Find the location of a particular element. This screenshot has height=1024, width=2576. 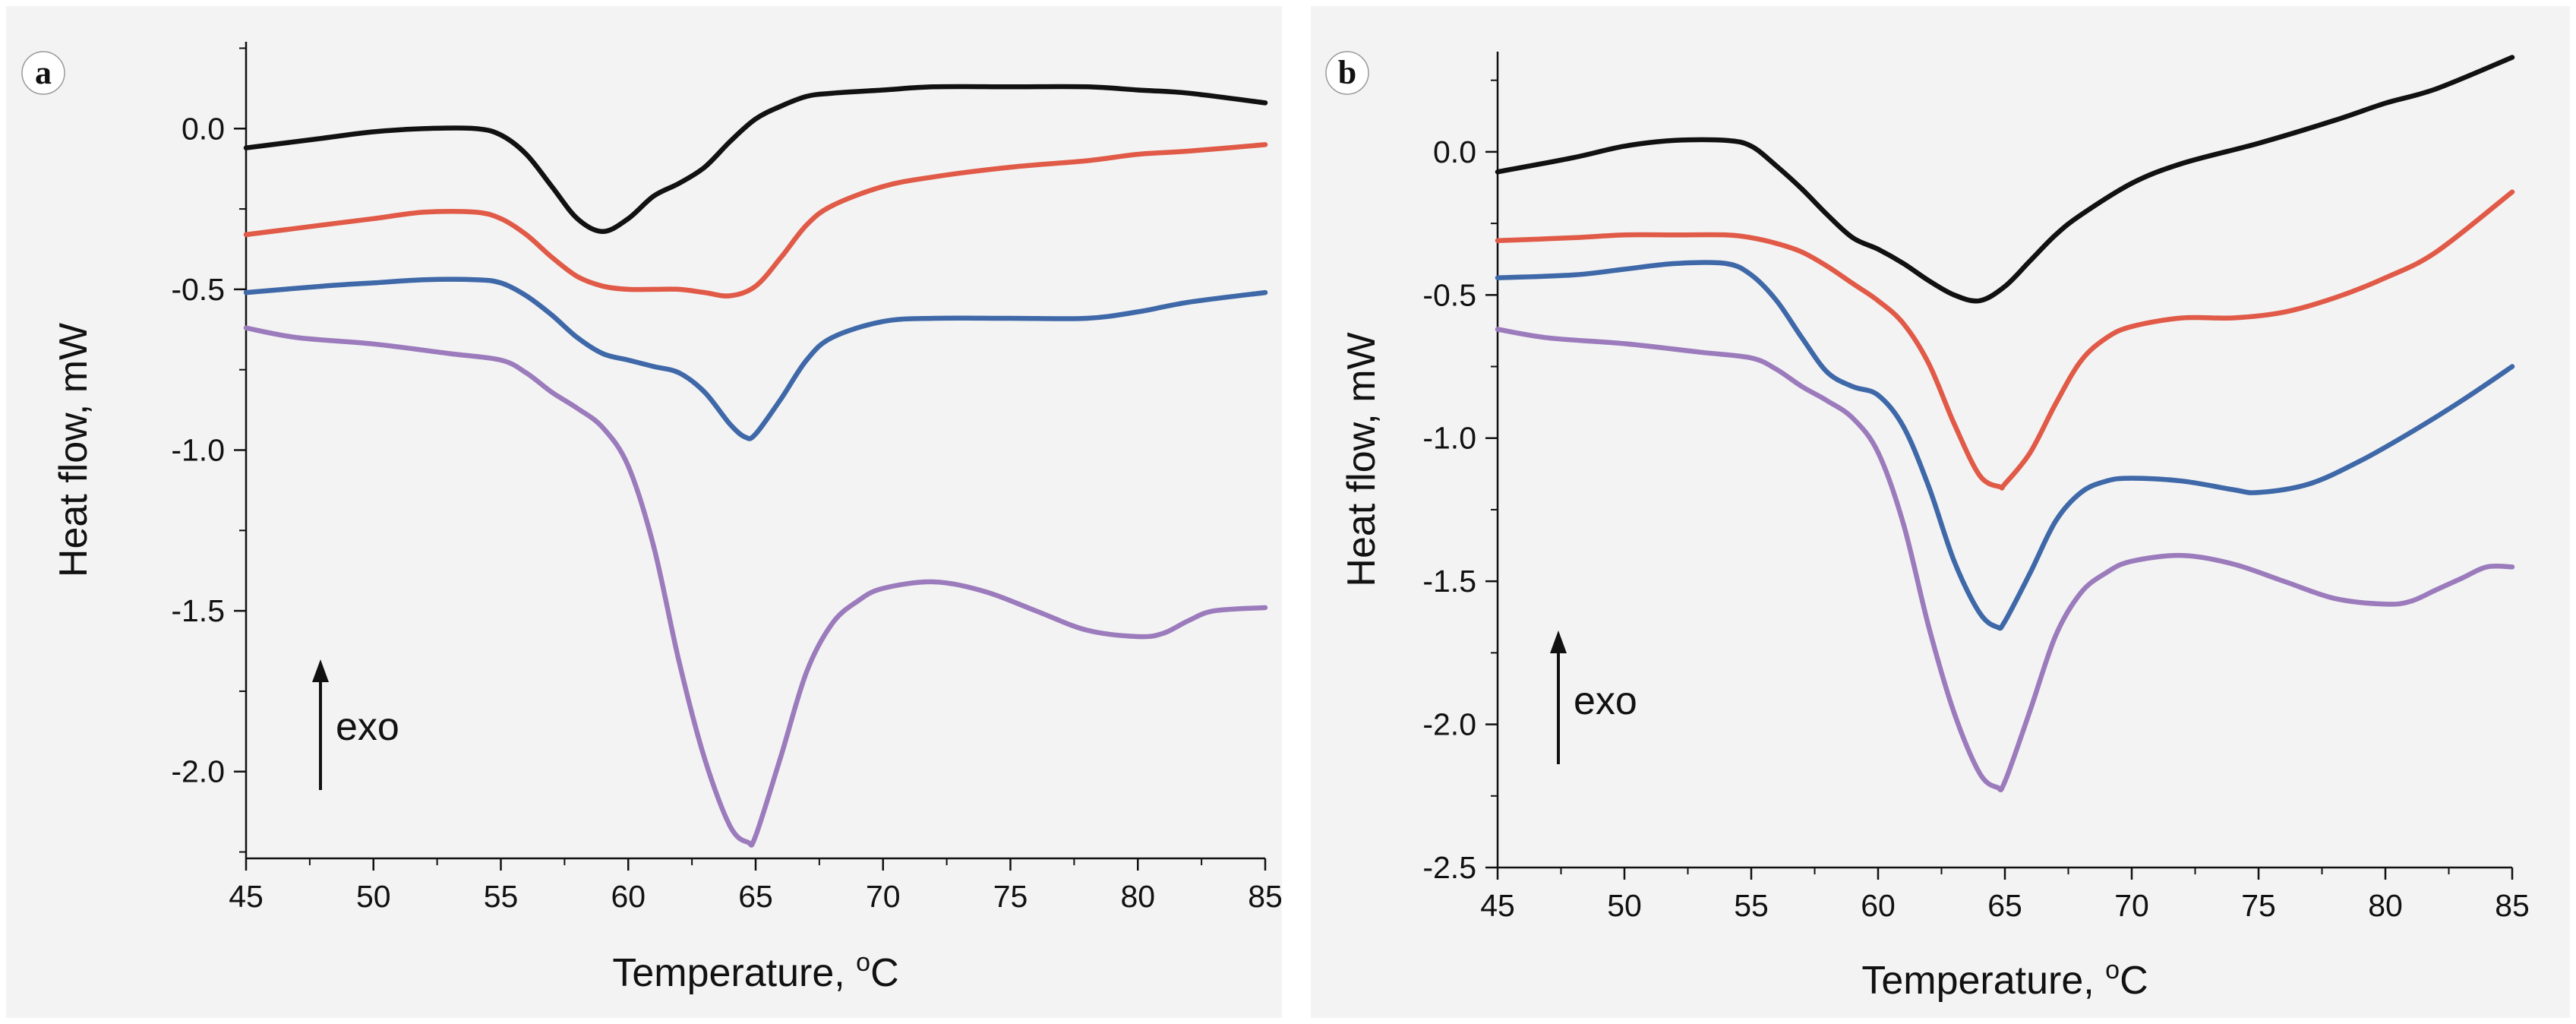

panel-label: a is located at coordinates (43, 72).